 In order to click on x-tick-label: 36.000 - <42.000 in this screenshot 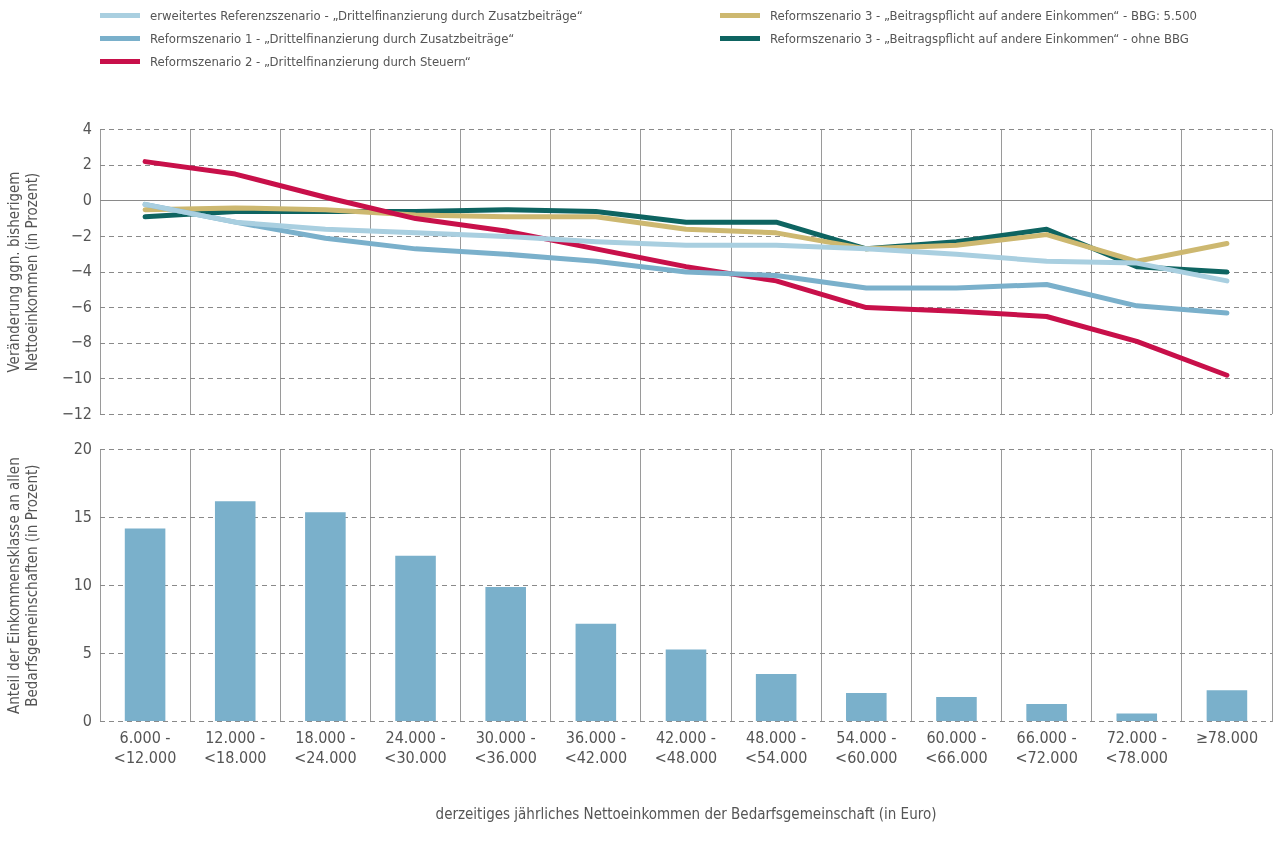, I will do `click(596, 747)`.